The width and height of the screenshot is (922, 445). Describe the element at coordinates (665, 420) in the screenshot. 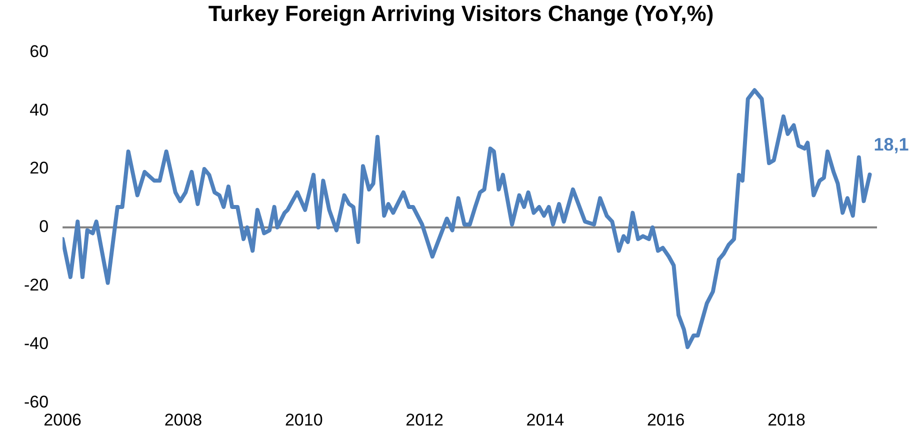

I see `x-tick-label: 2016` at that location.